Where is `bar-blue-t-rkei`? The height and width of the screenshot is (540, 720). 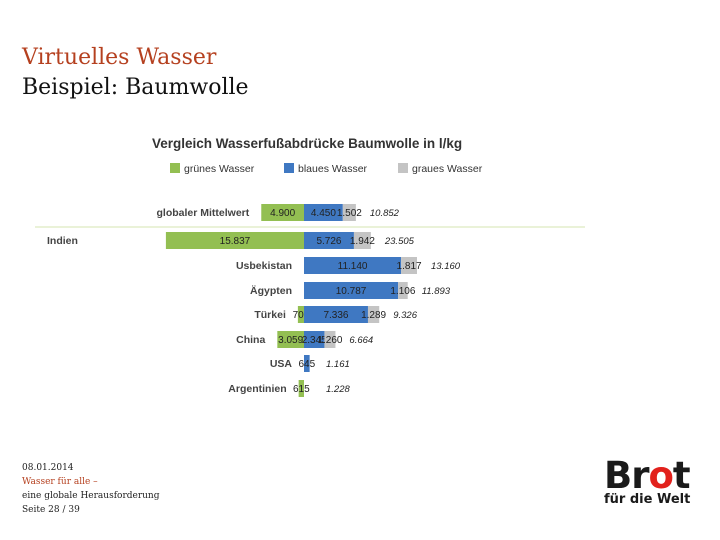 bar-blue-t-rkei is located at coordinates (336, 314).